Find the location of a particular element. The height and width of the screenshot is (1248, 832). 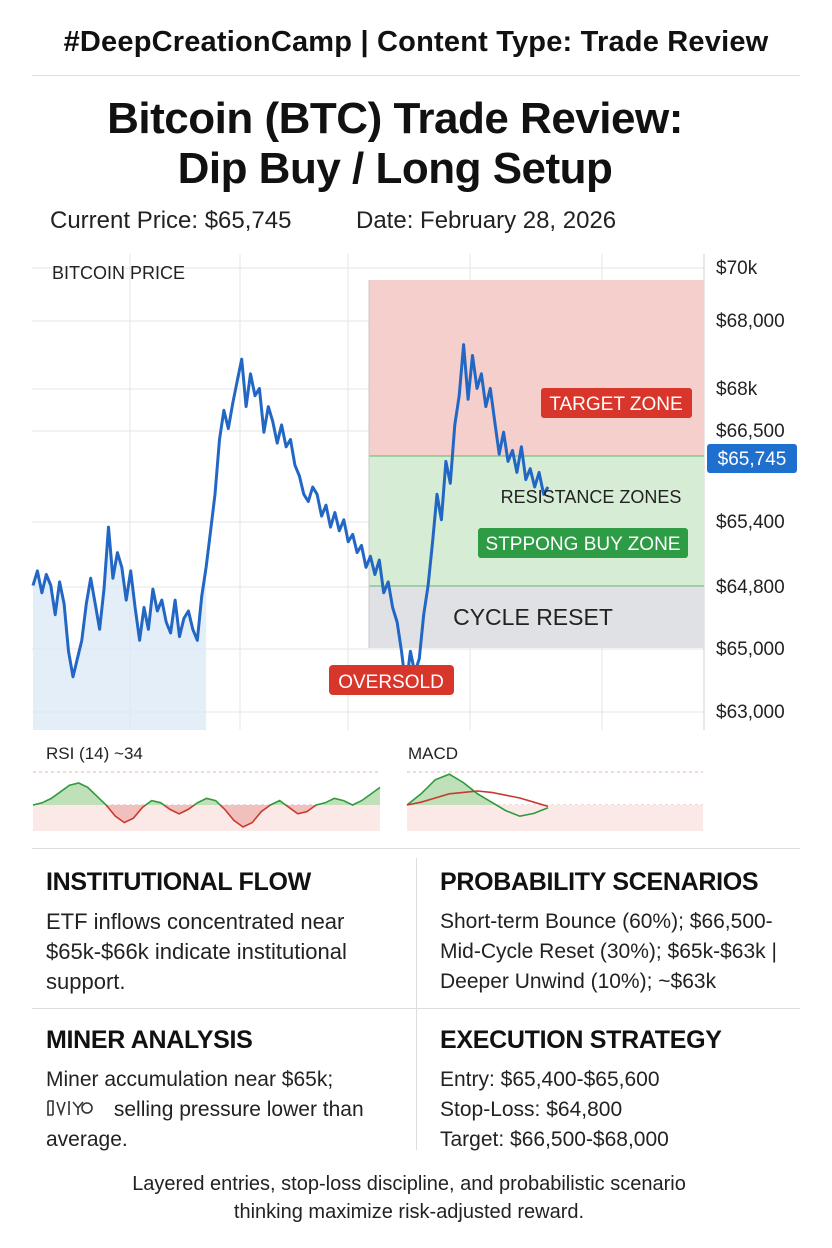

cycle-reset-label: CYCLE RESET is located at coordinates (533, 617).